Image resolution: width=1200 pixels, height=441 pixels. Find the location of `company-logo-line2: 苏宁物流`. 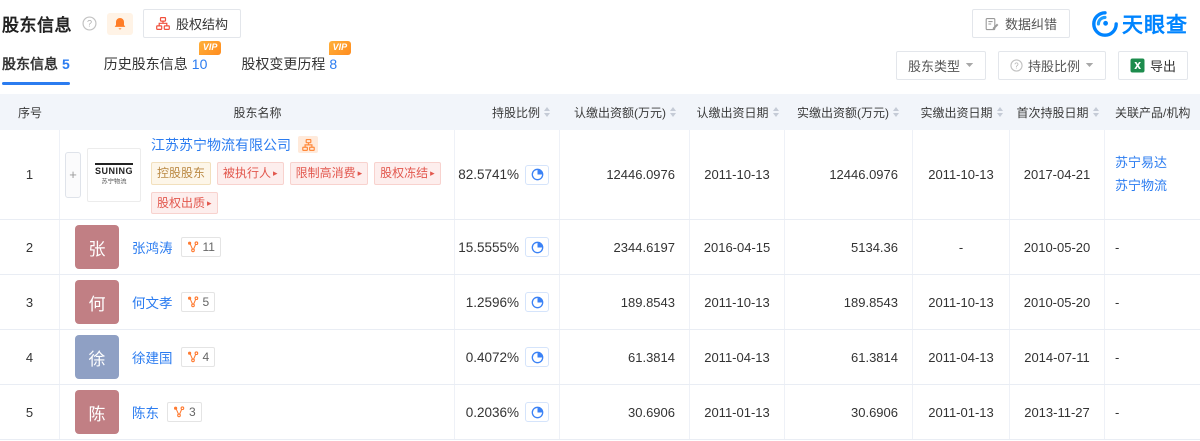

company-logo-line2: 苏宁物流 is located at coordinates (114, 181).